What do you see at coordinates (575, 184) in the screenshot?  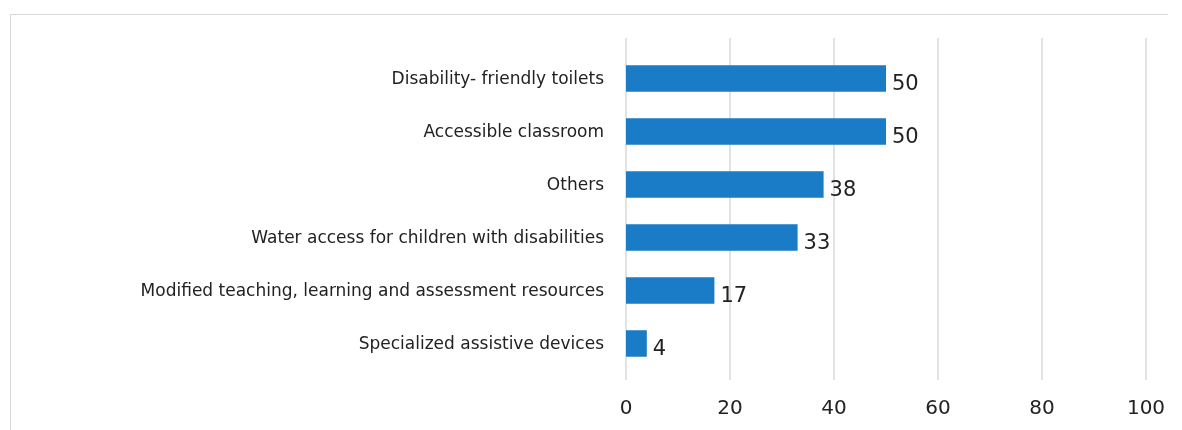 I see `y-tick-label: Others` at bounding box center [575, 184].